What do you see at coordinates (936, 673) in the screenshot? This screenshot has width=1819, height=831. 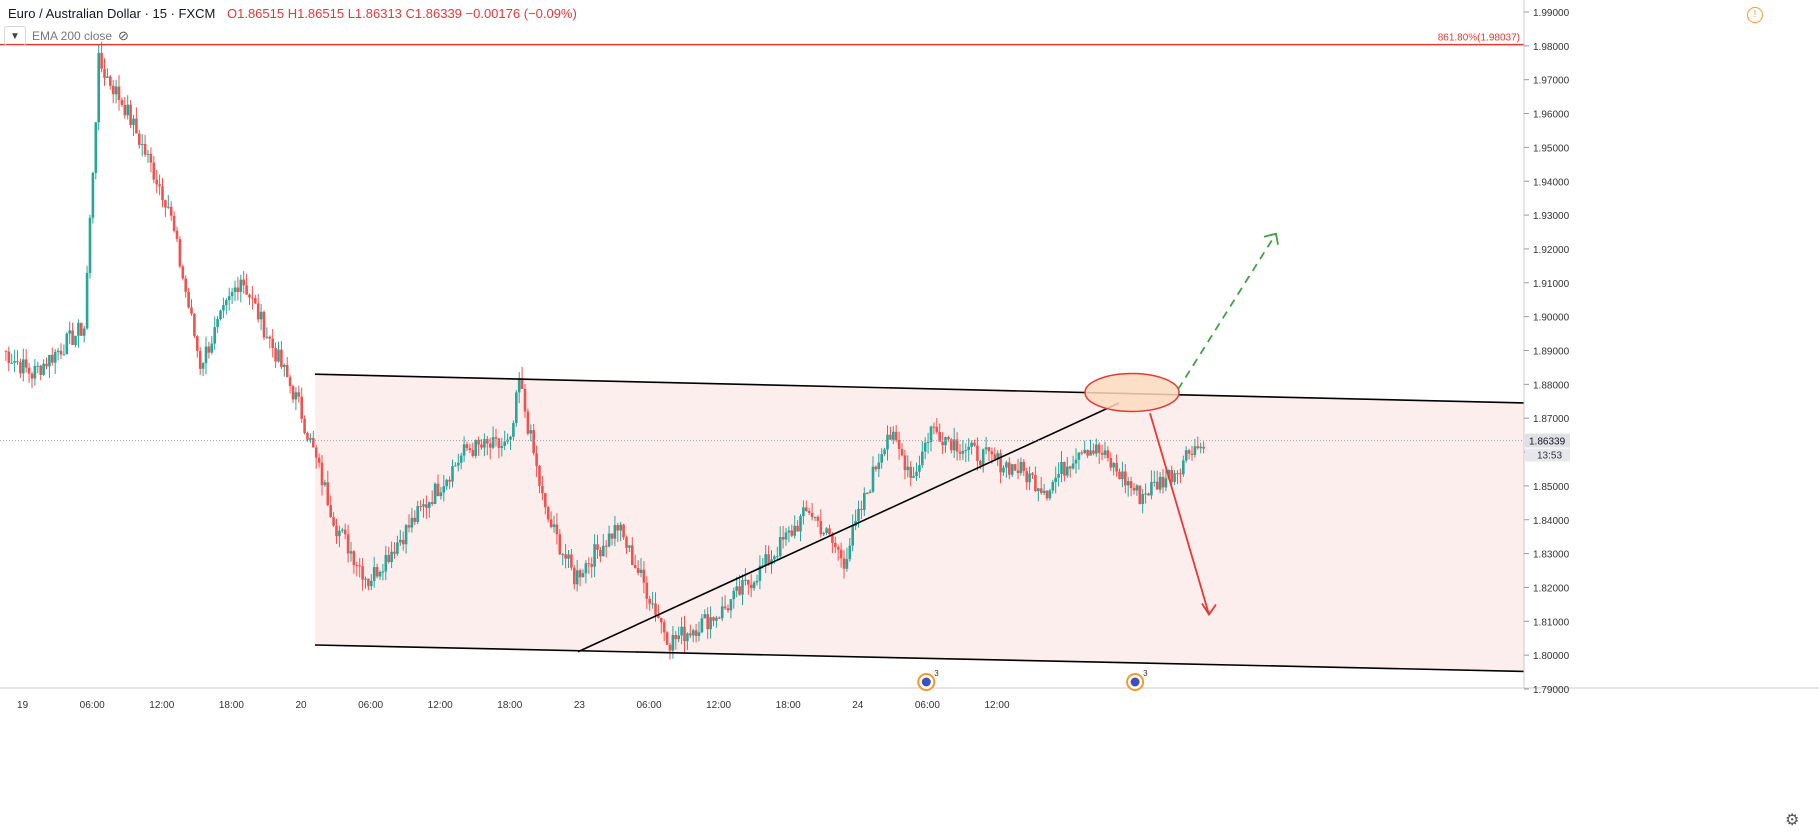 I see `event-count: 3` at bounding box center [936, 673].